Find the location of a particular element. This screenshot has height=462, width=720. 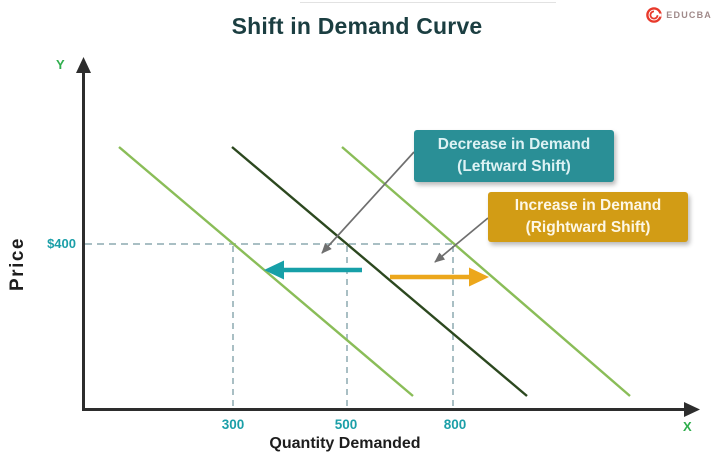

top-edge-artifact is located at coordinates (428, 2).